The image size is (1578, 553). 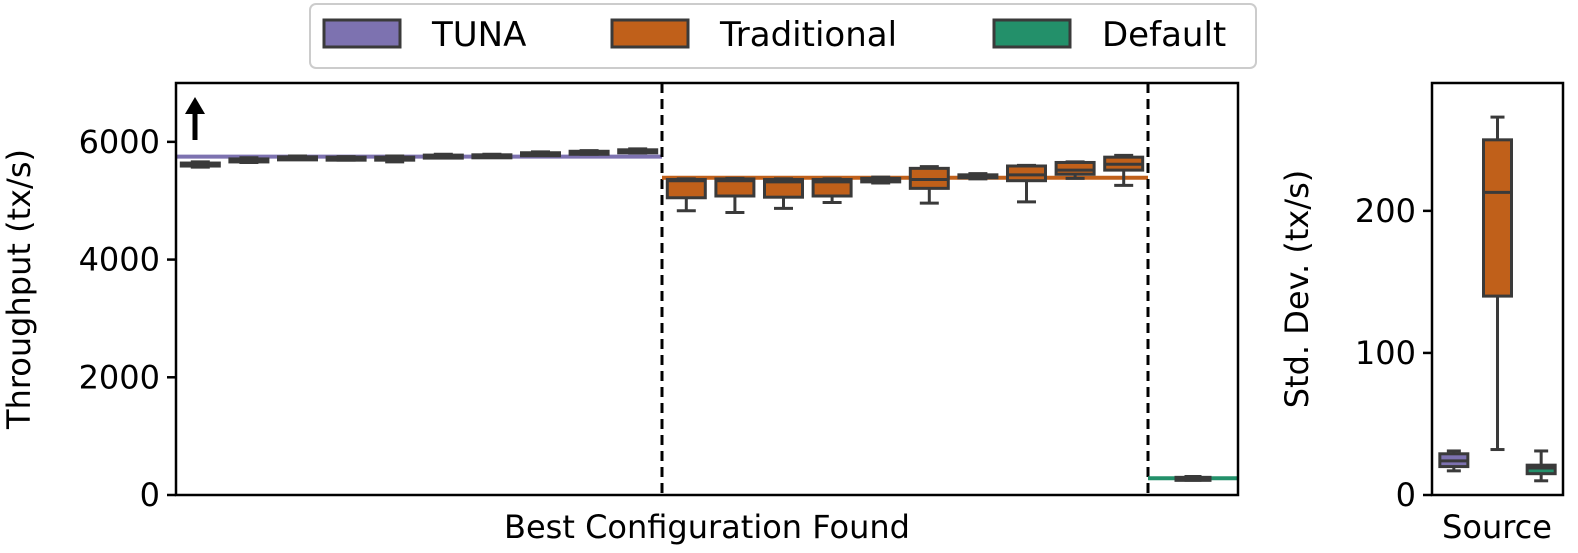 What do you see at coordinates (1454, 461) in the screenshot?
I see `stddev-tuna-box` at bounding box center [1454, 461].